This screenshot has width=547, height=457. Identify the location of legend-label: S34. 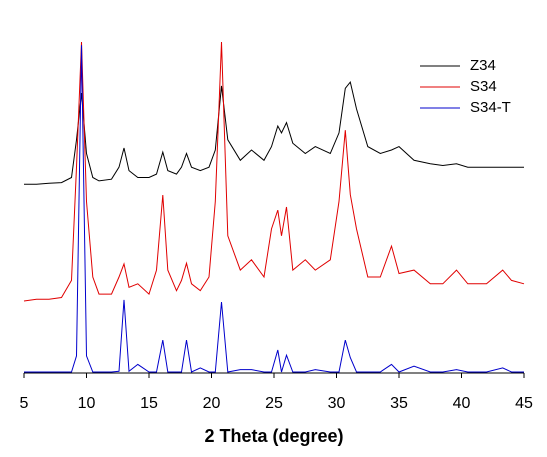
(483, 86).